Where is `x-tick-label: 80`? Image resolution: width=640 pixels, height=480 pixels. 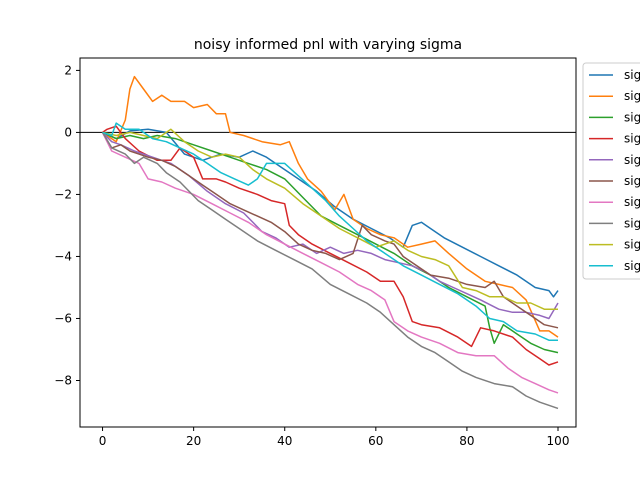 x-tick-label: 80 is located at coordinates (466, 441).